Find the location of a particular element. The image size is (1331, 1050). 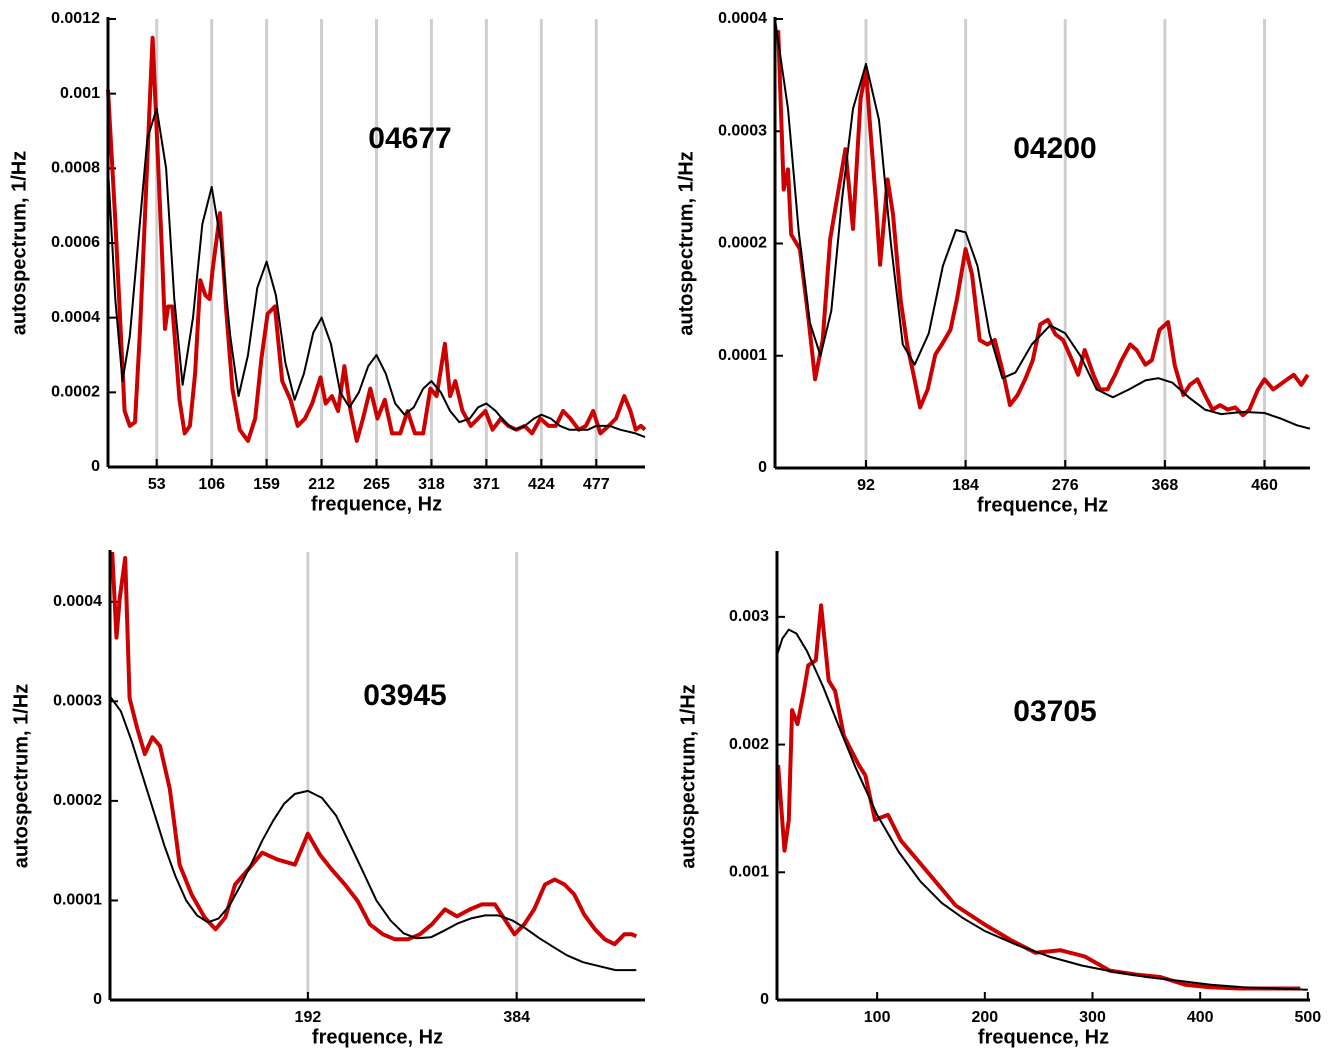

y-tick-label: 0.002 is located at coordinates (749, 744).